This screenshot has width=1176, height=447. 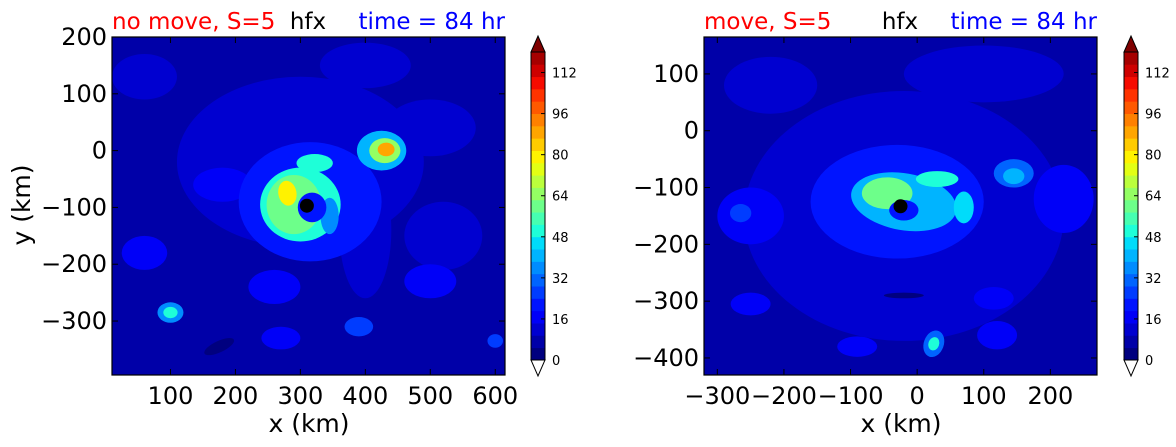 What do you see at coordinates (767, 22) in the screenshot?
I see `title-right-case: move, S=5` at bounding box center [767, 22].